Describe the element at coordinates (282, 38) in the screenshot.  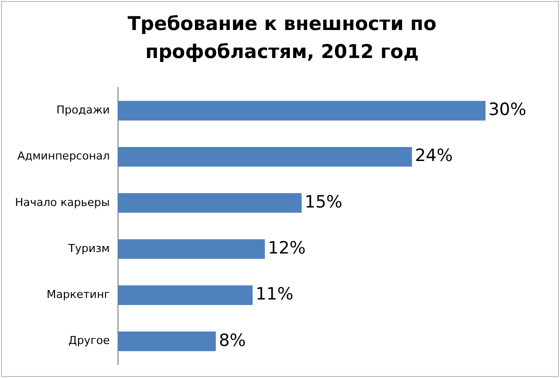
I see `chart-title: Требование к внешности по профобластям, 2012 год` at that location.